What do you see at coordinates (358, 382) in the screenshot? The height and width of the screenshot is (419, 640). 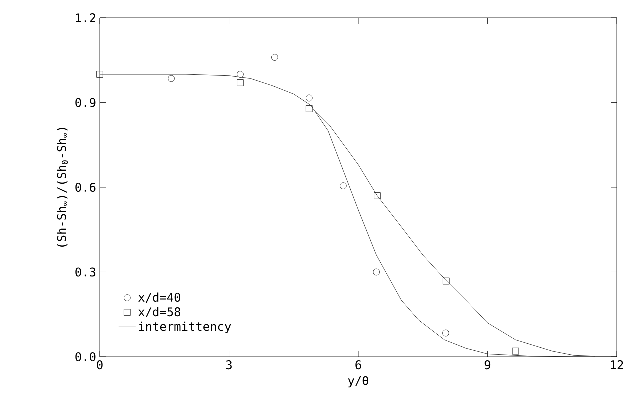 I see `x-axis-title: y/θ` at bounding box center [358, 382].